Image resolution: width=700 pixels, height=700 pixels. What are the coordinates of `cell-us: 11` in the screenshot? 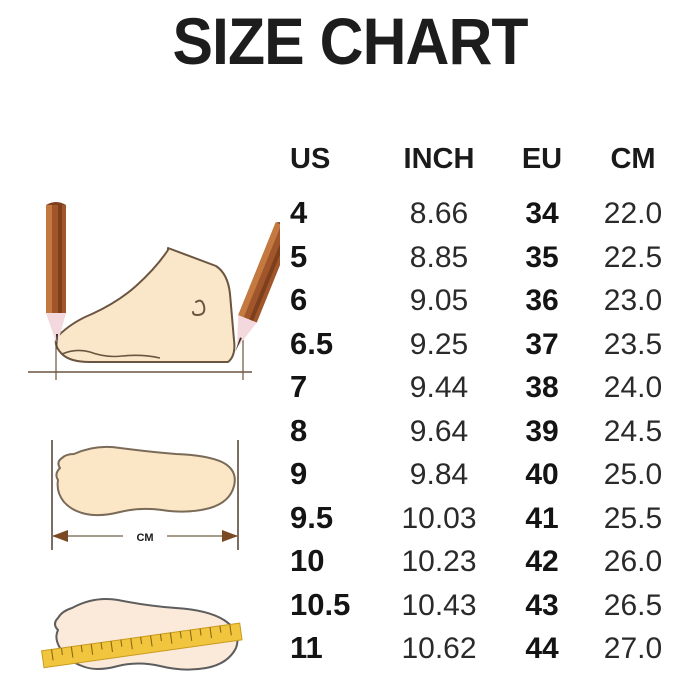 It's located at (306, 647).